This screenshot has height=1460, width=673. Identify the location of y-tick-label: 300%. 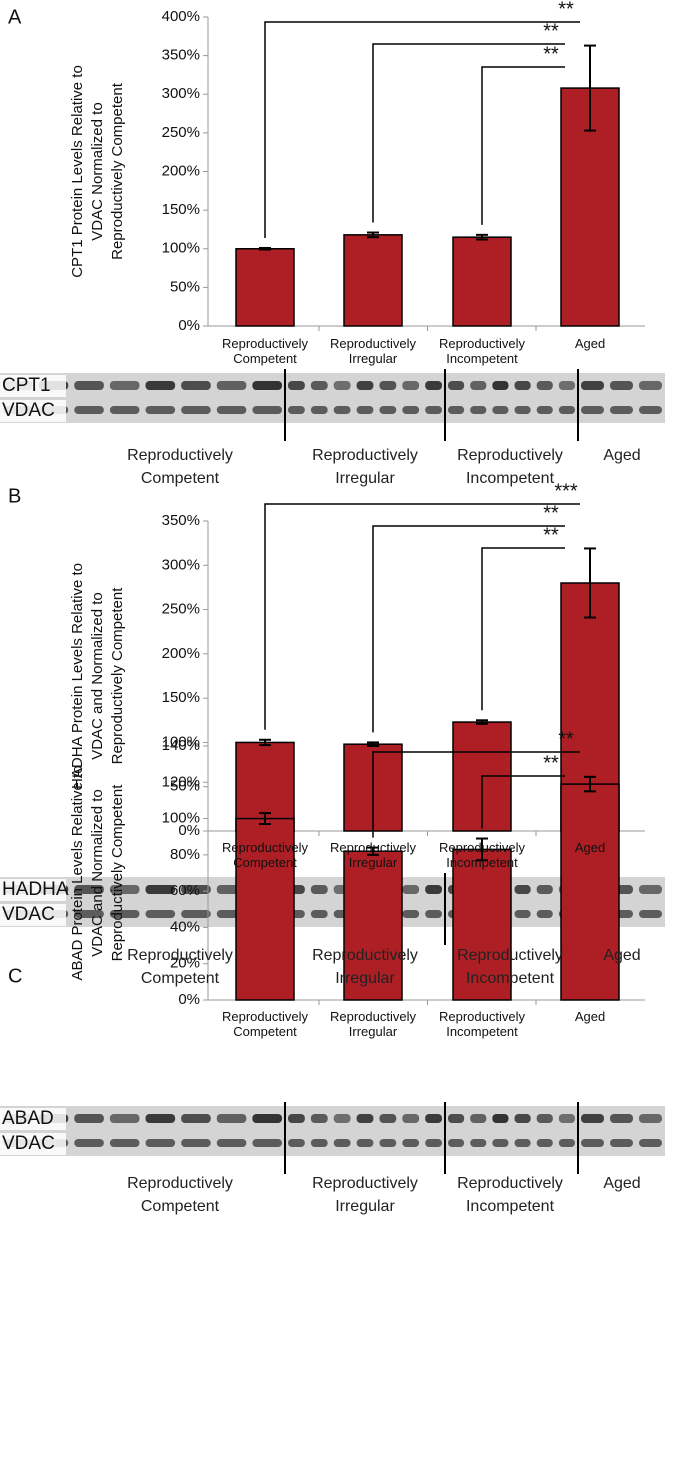
(181, 564).